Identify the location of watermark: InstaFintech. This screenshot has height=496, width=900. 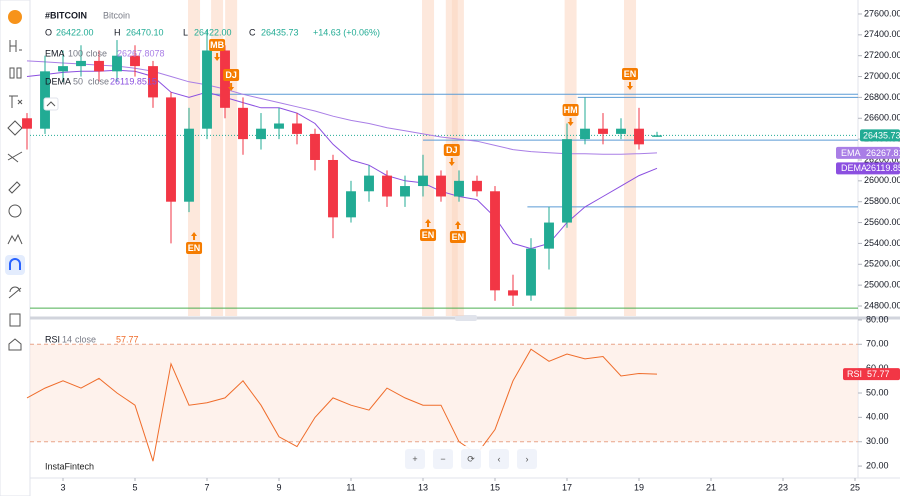
(69, 466).